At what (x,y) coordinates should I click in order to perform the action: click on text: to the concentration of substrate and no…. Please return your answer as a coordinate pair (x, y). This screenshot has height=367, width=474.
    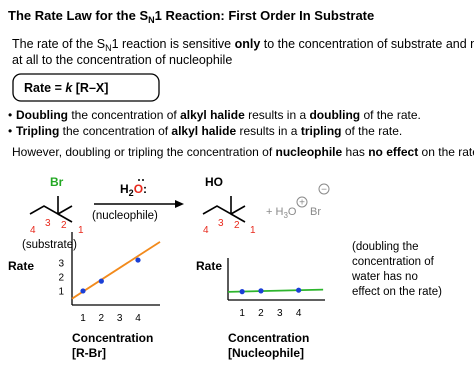
    Looking at the image, I should click on (367, 44).